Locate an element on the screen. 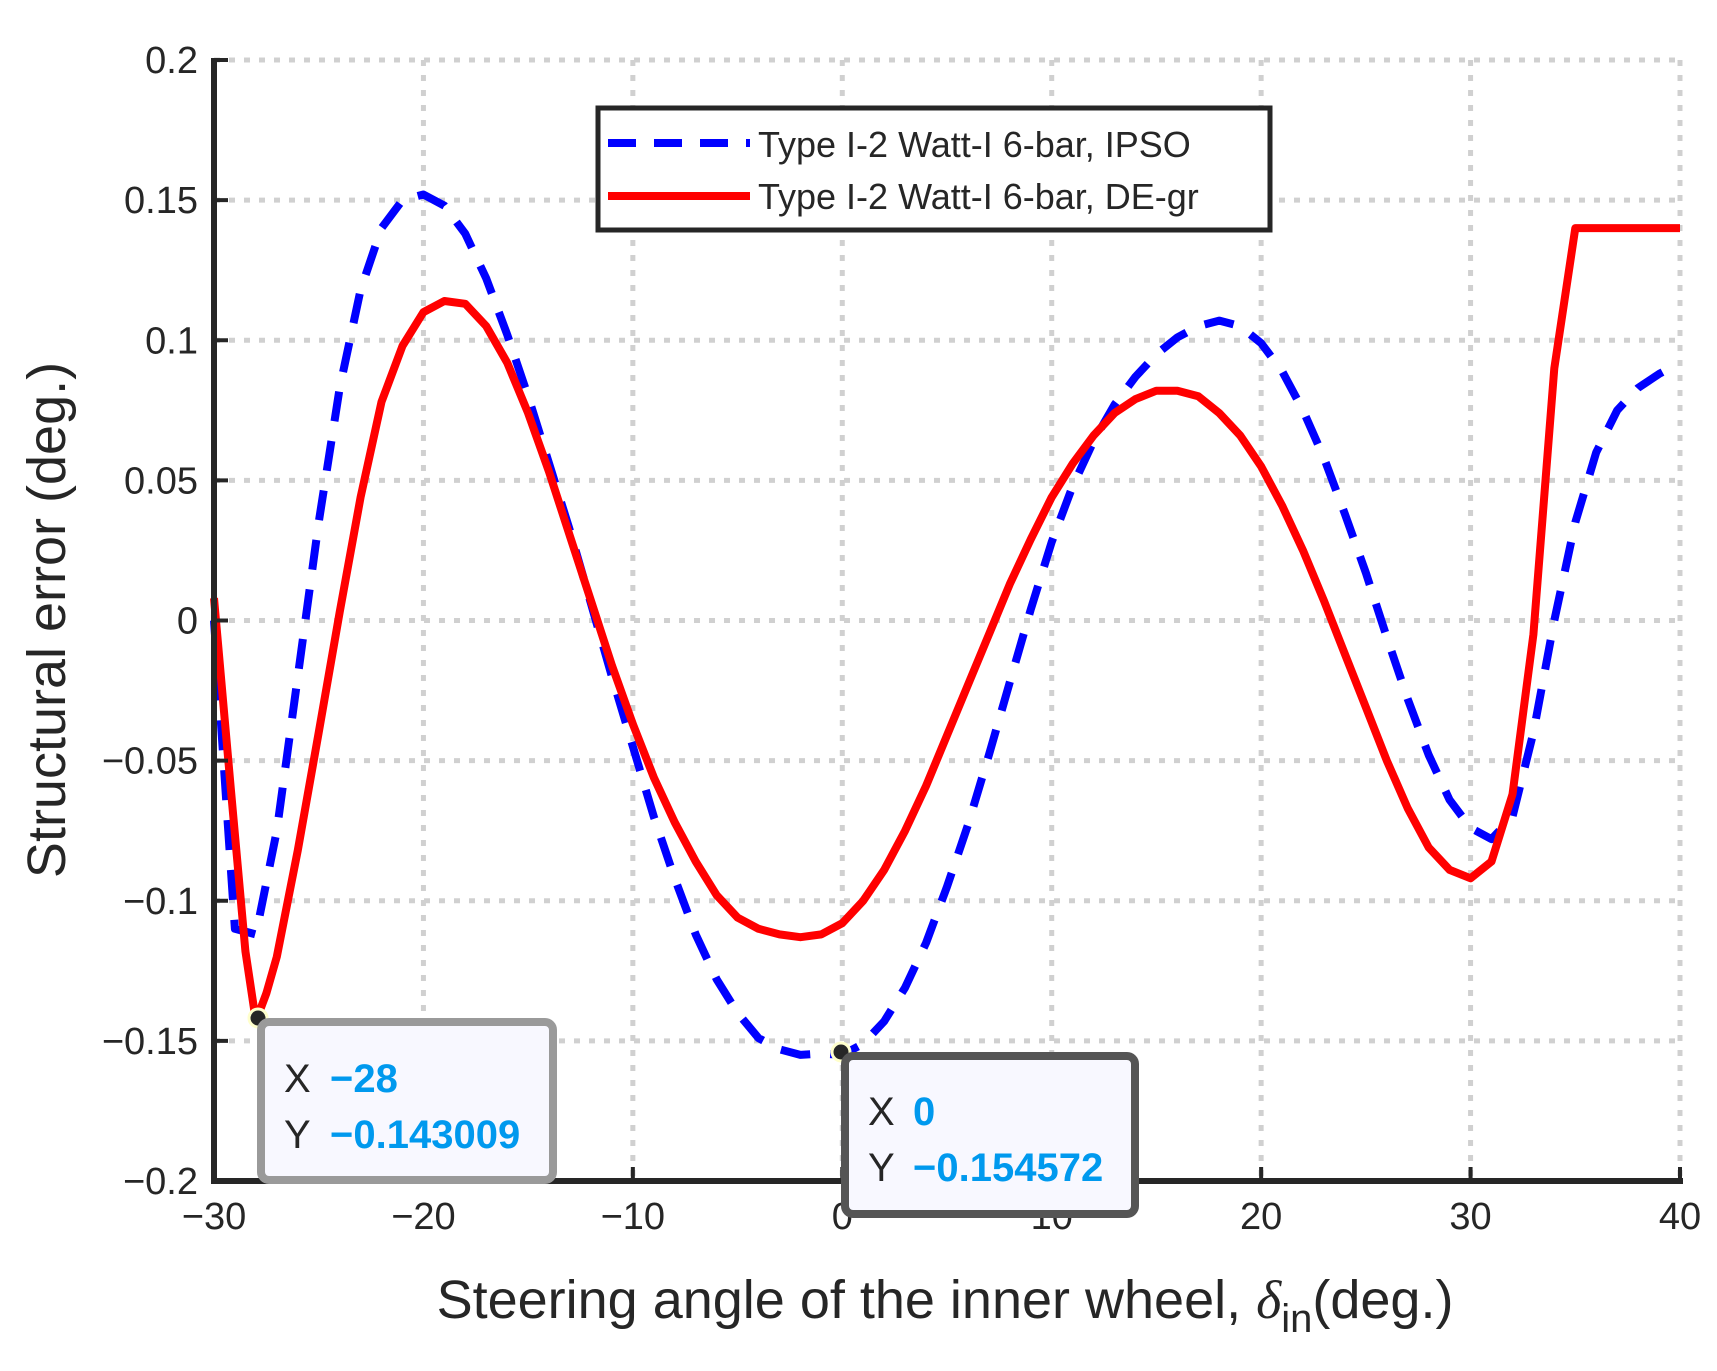 This screenshot has height=1371, width=1717. y-tick-label-8: 0.2 is located at coordinates (171, 61).